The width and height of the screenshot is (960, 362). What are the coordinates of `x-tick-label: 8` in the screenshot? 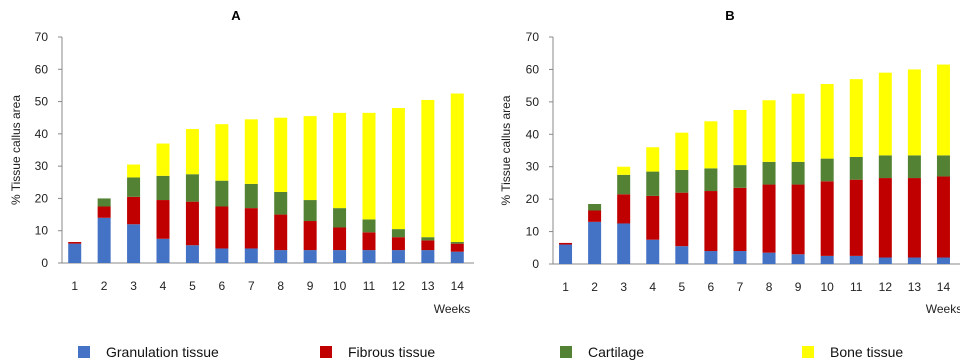 It's located at (280, 286).